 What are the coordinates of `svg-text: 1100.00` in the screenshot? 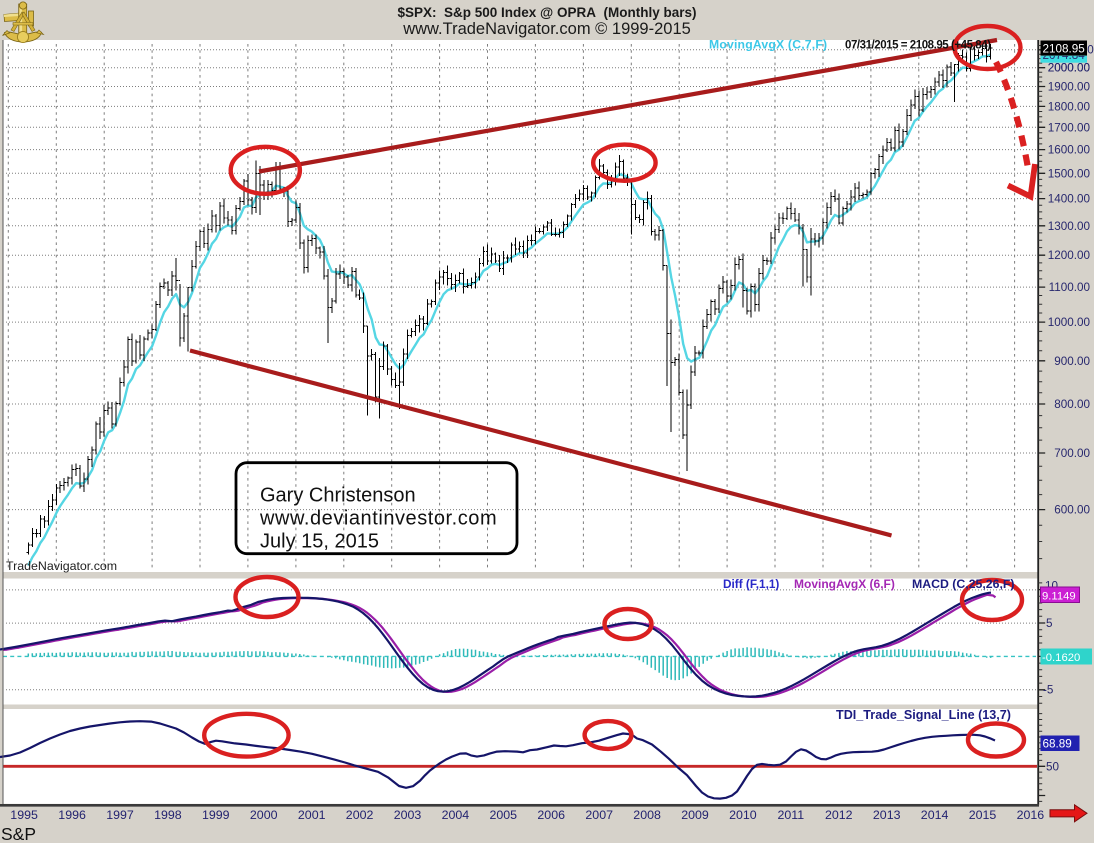 It's located at (1070, 287).